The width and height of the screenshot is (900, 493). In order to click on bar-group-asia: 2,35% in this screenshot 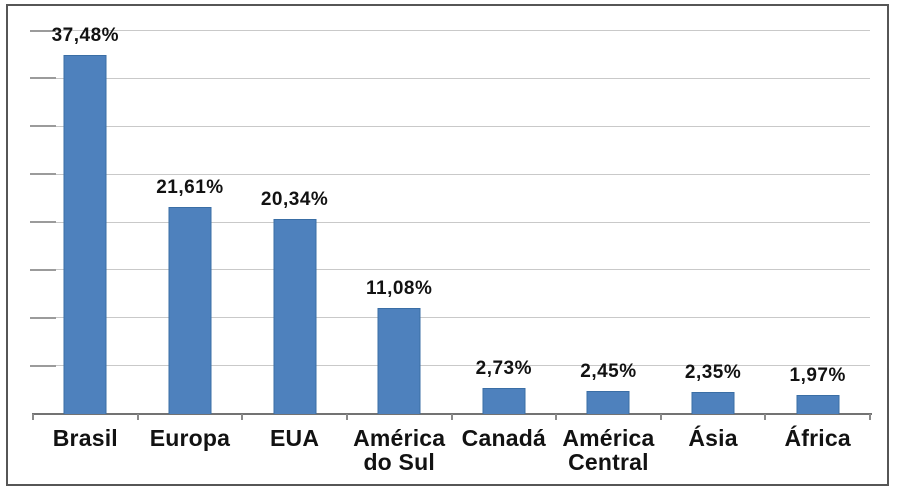, I will do `click(713, 222)`.